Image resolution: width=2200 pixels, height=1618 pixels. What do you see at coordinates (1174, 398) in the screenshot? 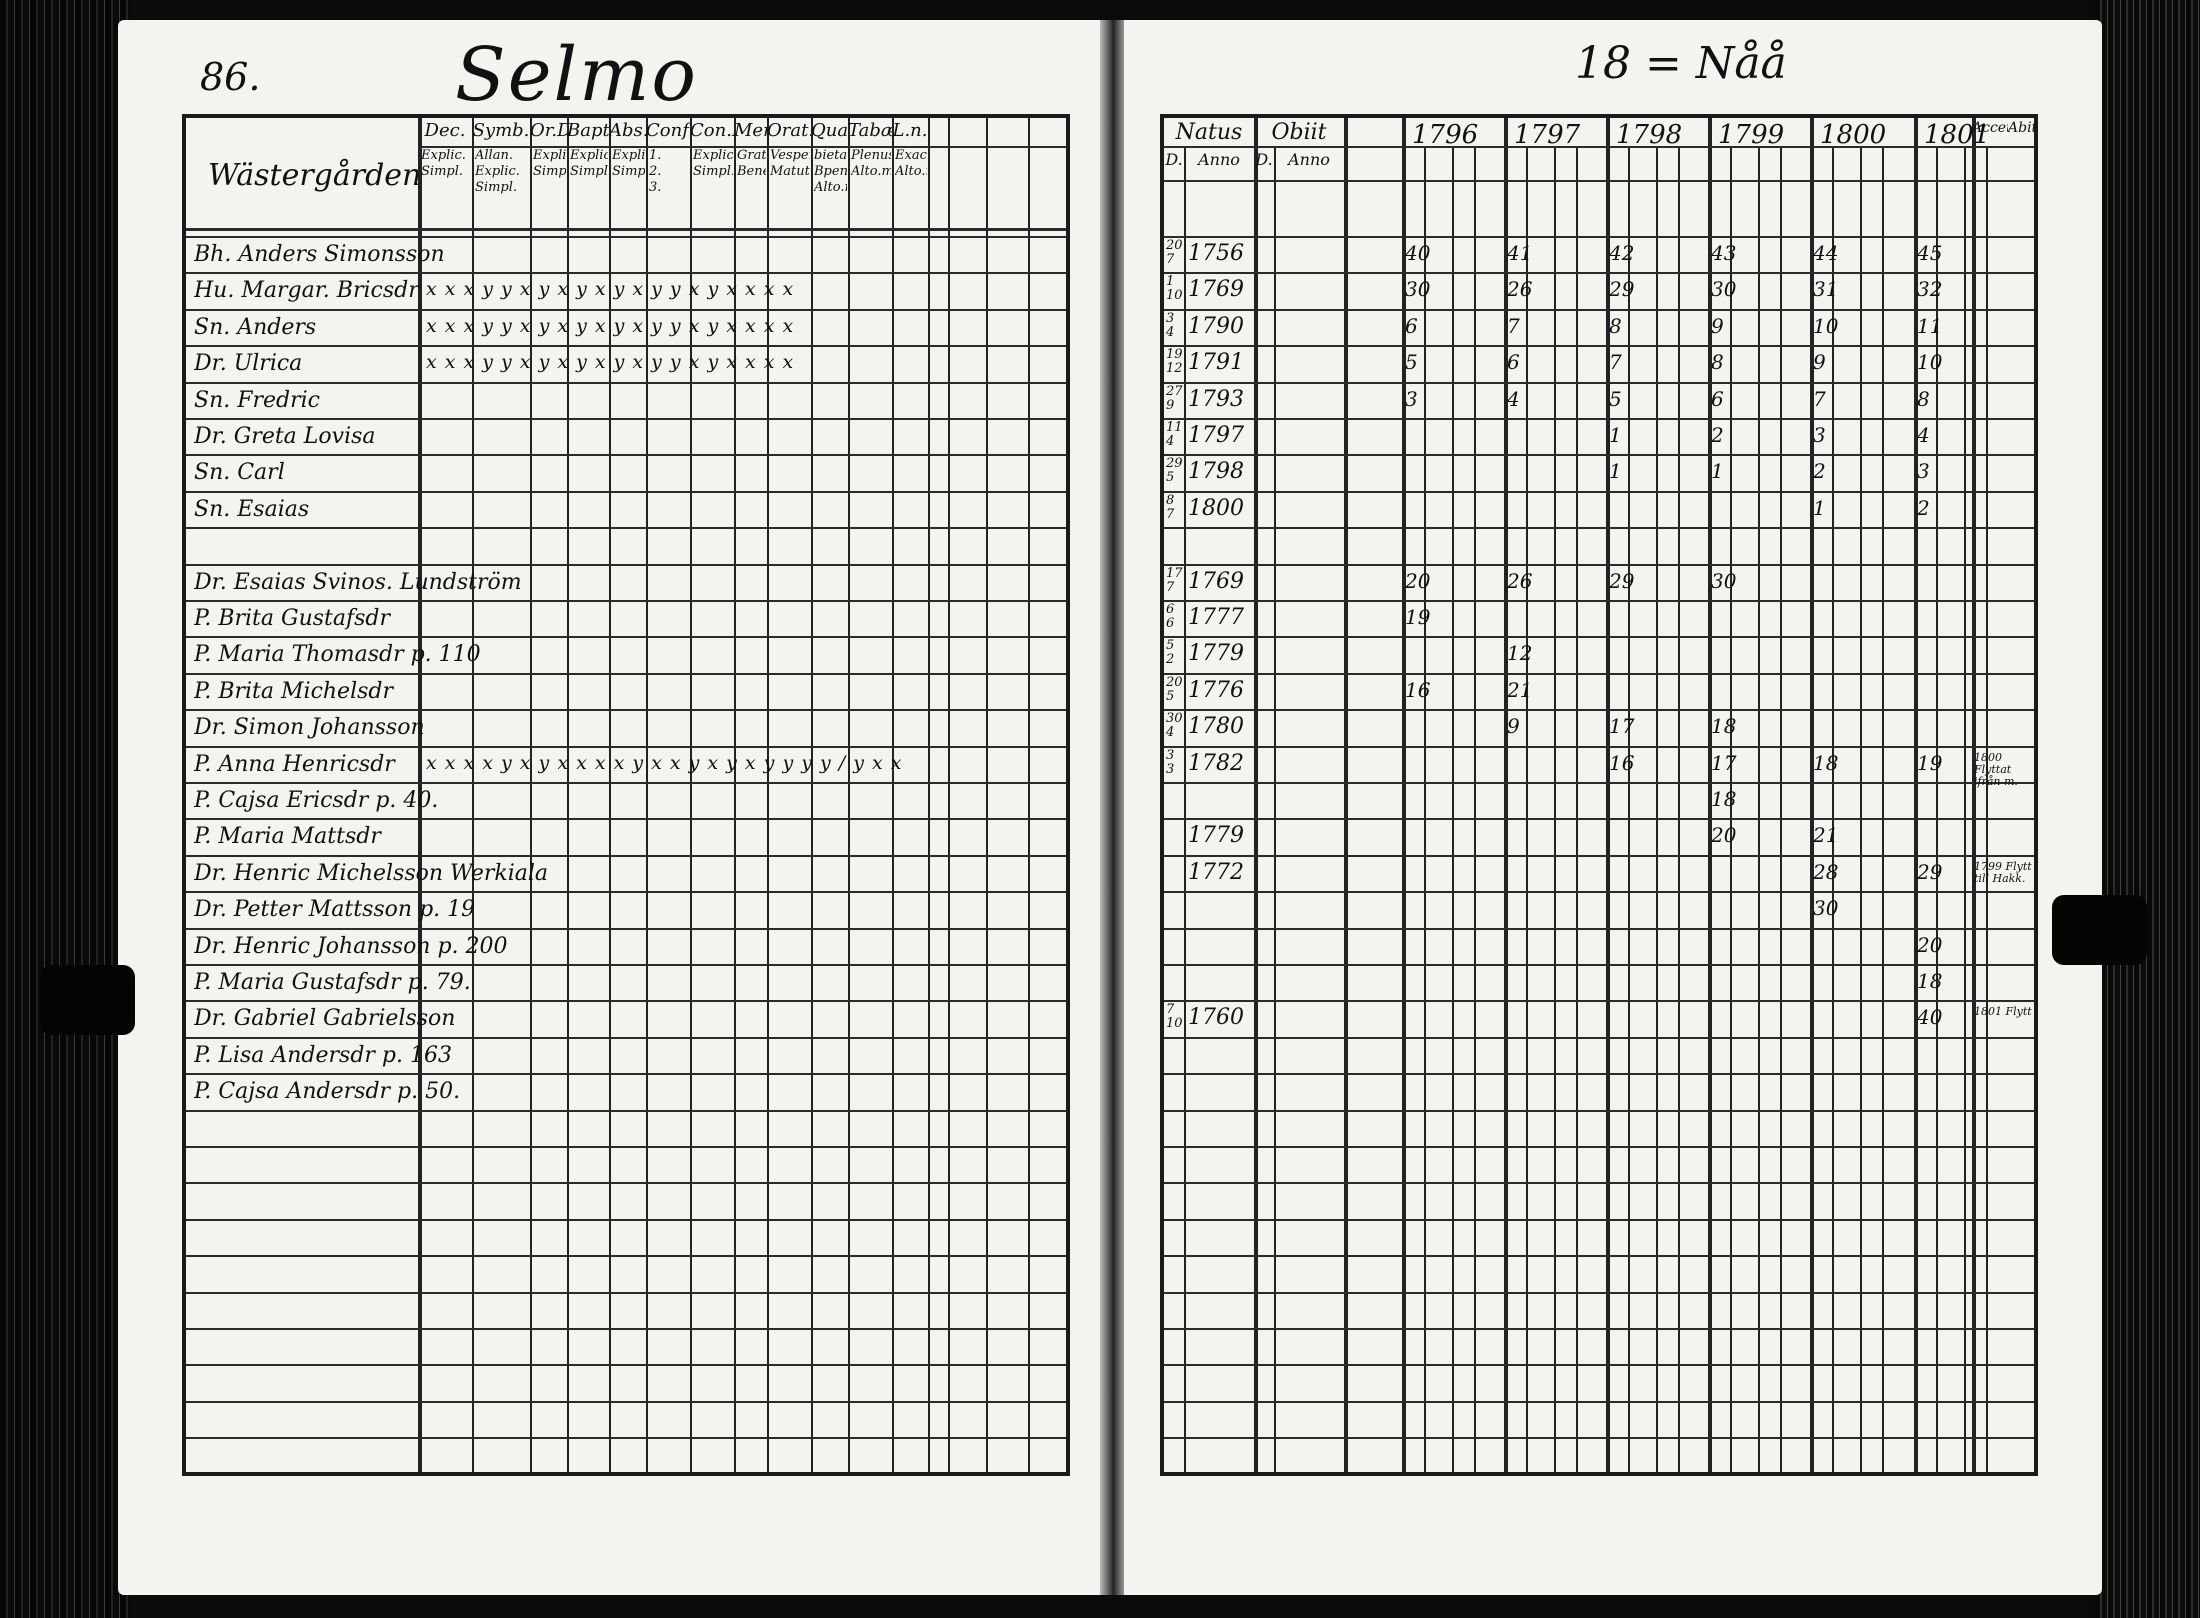
I see `birth-day: 27 9` at bounding box center [1174, 398].